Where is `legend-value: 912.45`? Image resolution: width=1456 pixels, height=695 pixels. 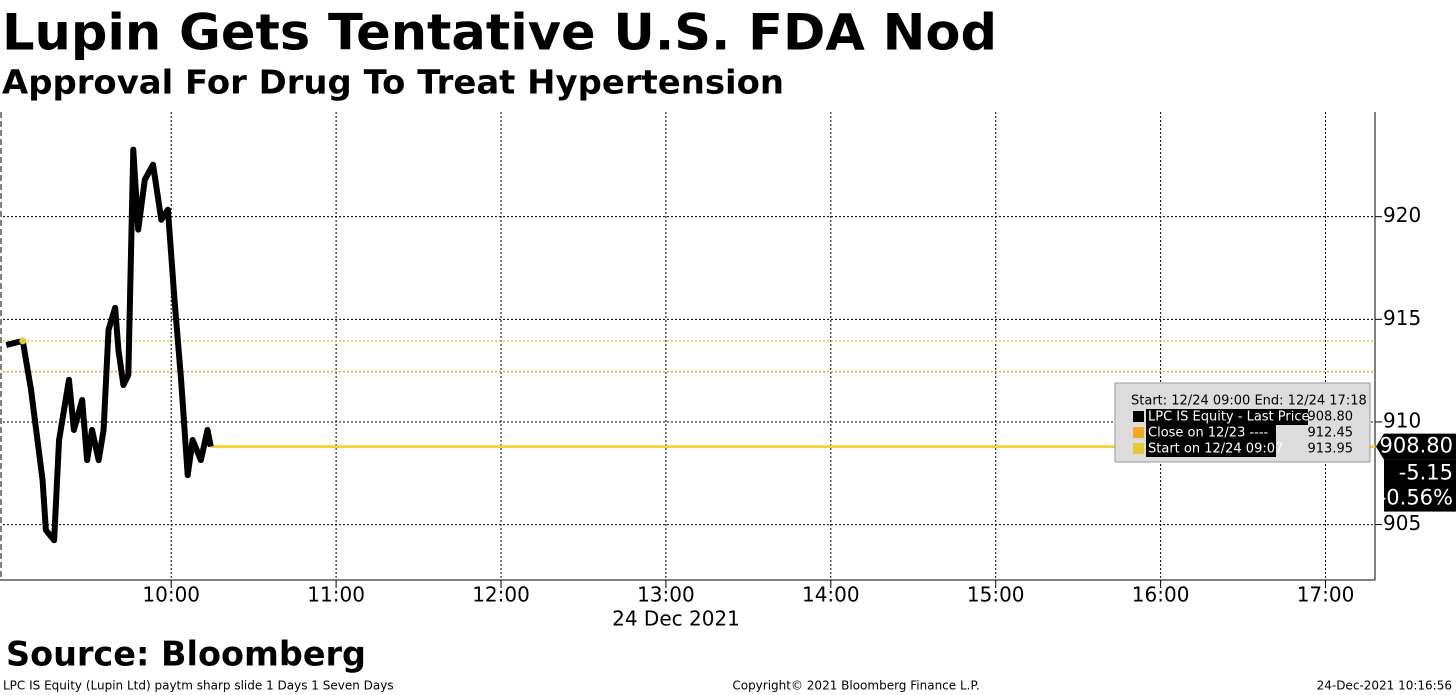 legend-value: 912.45 is located at coordinates (1331, 433).